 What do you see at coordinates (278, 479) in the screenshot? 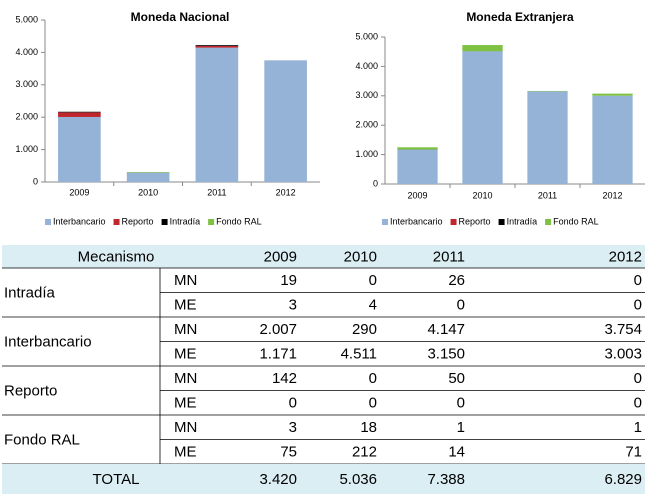
I see `total-cell: 3.420` at bounding box center [278, 479].